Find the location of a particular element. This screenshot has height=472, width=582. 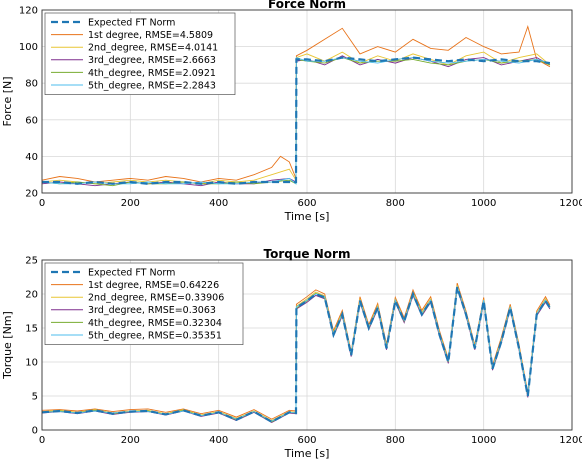

legend-label: 1st degree, RMSE=4.5809 is located at coordinates (150, 35).